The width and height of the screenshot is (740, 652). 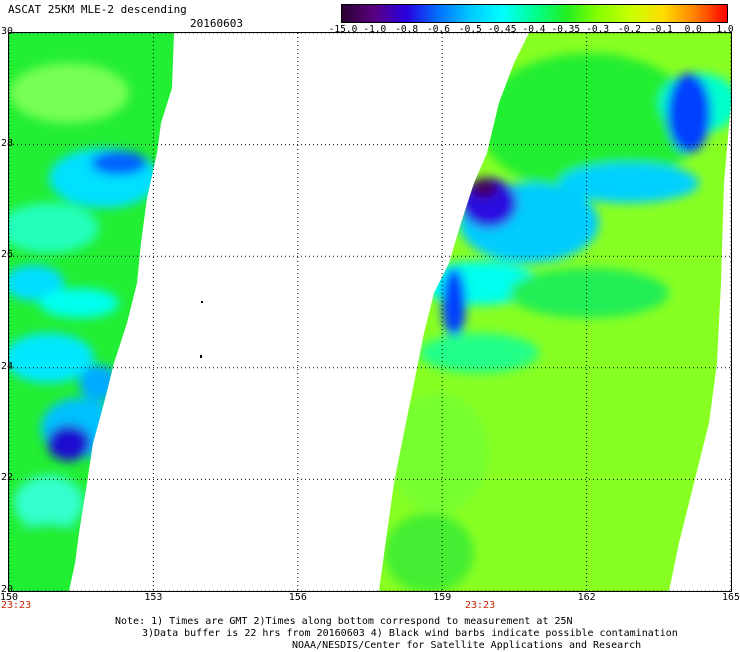 I want to click on colorbar-label: -0.3, so click(x=598, y=29).